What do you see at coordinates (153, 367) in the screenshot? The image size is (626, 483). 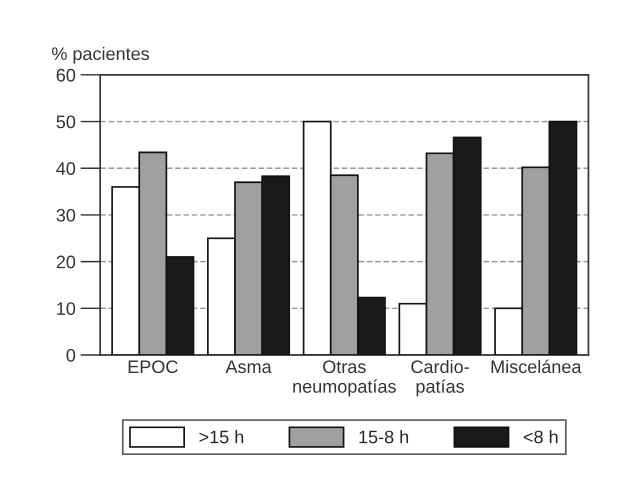 I see `x-tick-label: EPOC` at bounding box center [153, 367].